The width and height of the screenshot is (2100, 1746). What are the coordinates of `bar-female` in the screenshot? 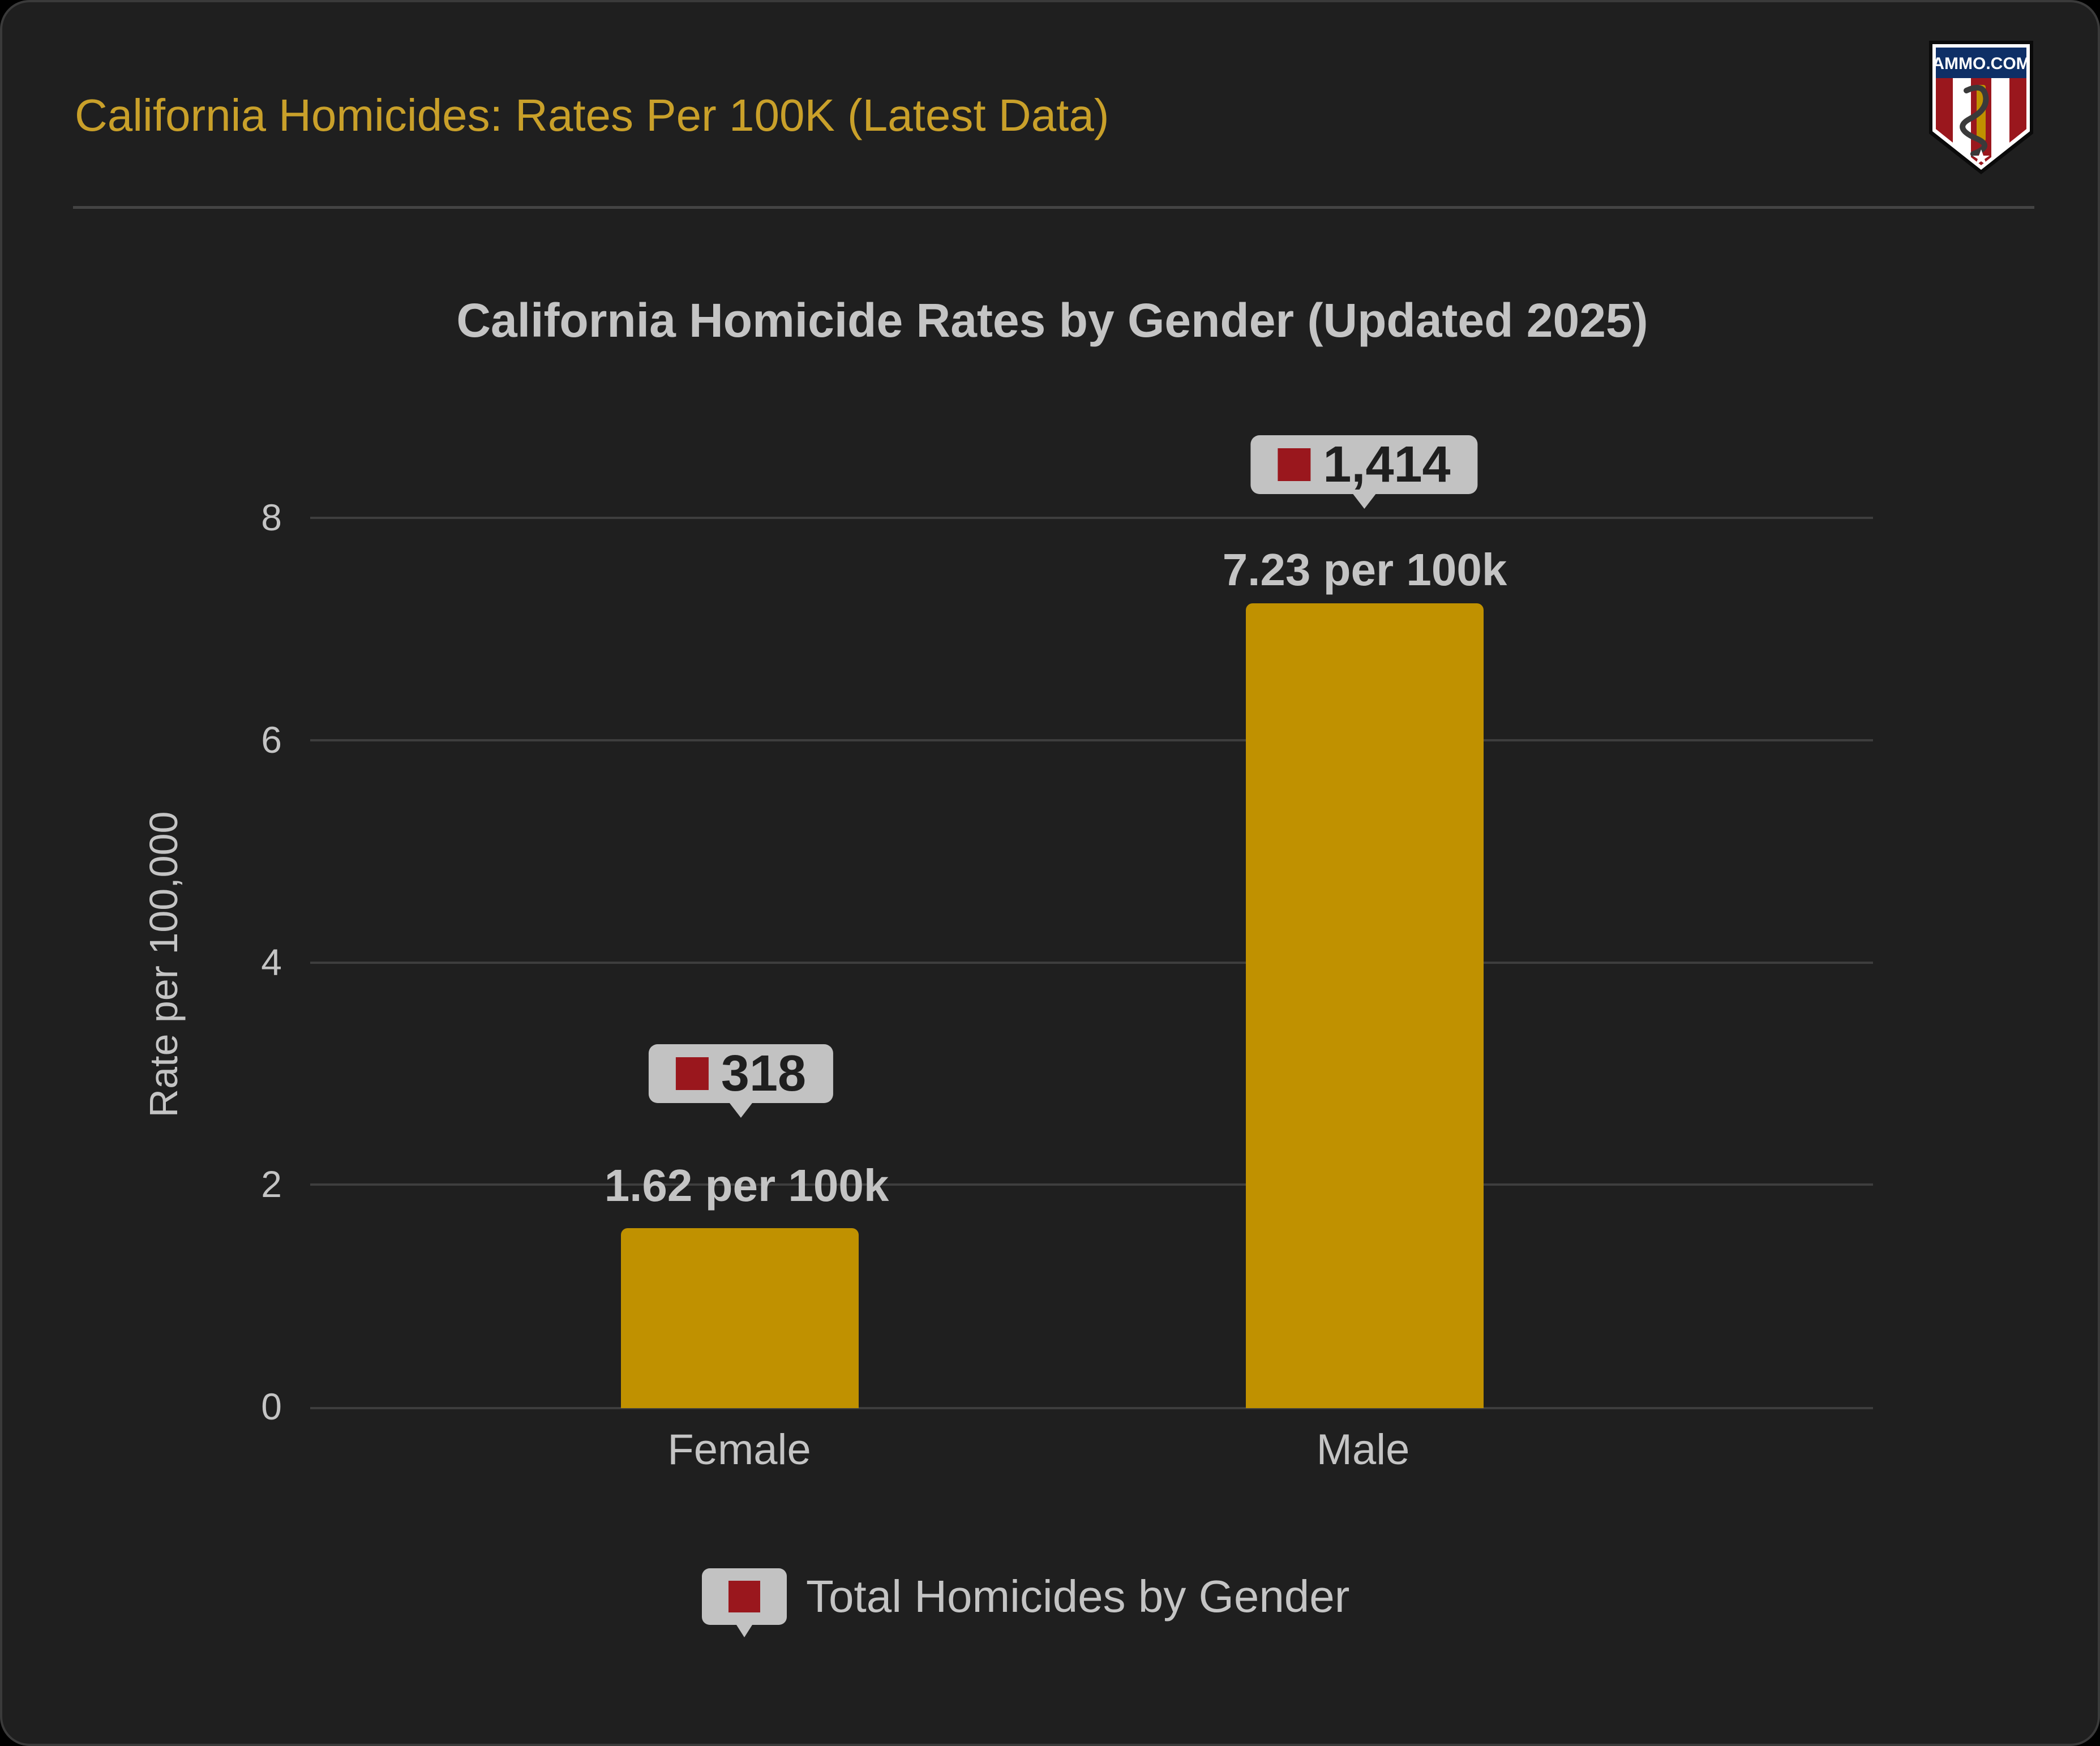 It's located at (740, 1318).